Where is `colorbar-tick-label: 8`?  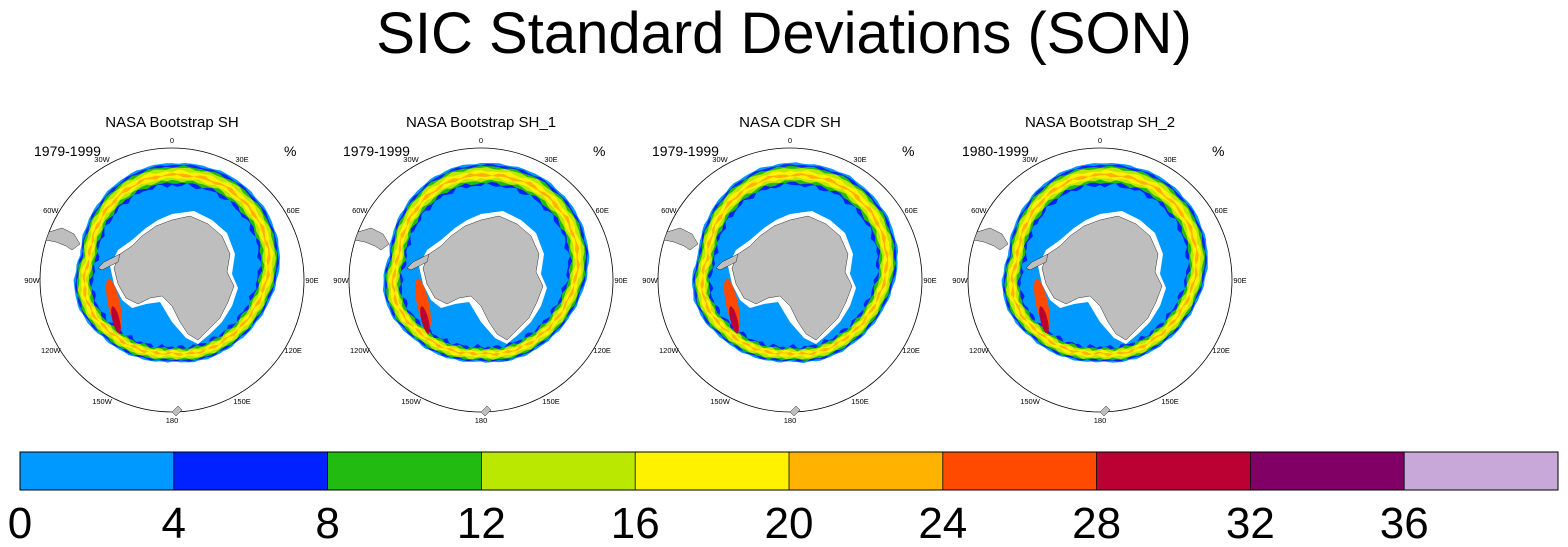
colorbar-tick-label: 8 is located at coordinates (327, 523).